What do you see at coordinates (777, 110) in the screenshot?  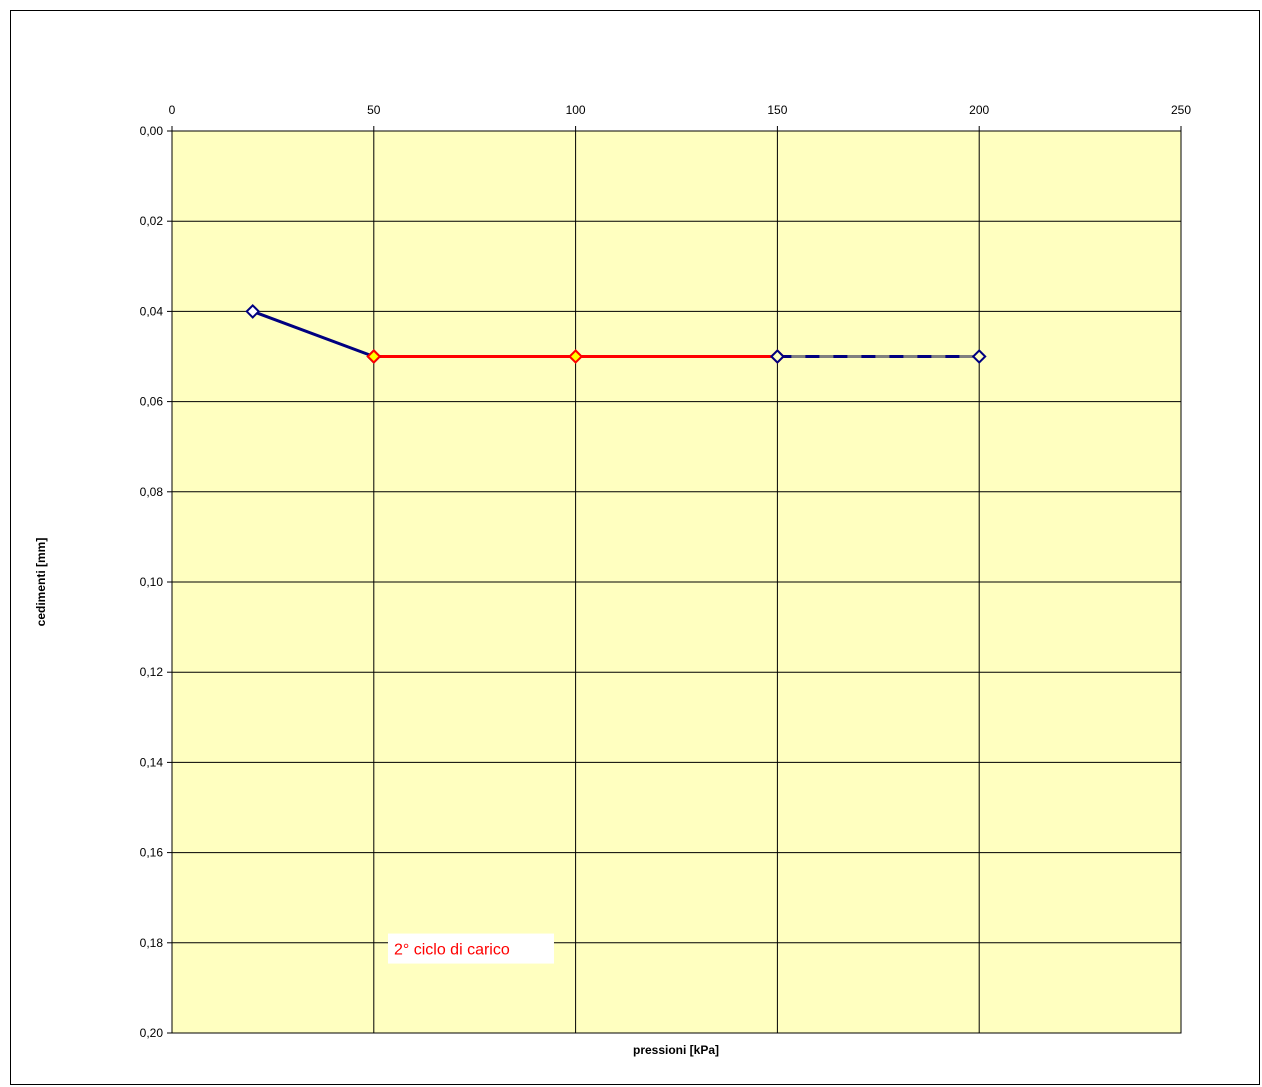 I see `x-tick-label: 150` at bounding box center [777, 110].